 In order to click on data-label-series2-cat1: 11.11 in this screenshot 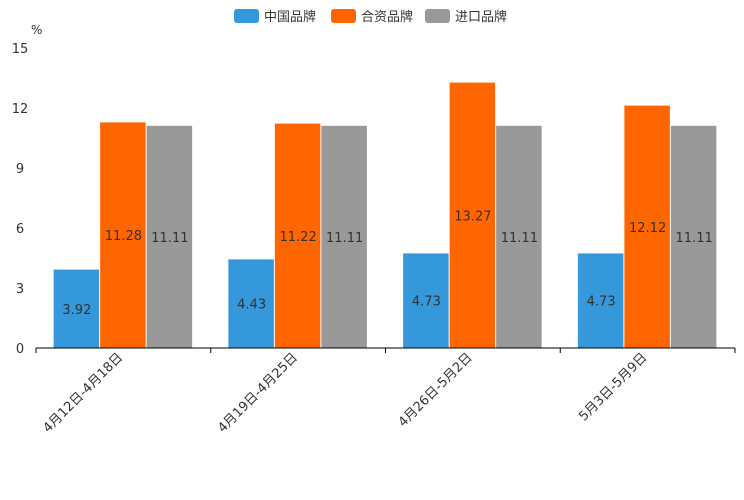, I will do `click(344, 238)`.